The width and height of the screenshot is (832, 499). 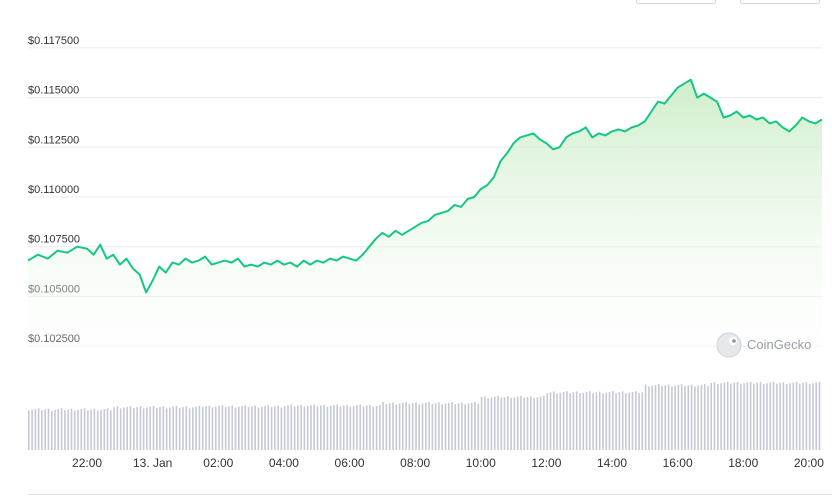 I want to click on x-tick-label: 22:00, so click(x=87, y=463).